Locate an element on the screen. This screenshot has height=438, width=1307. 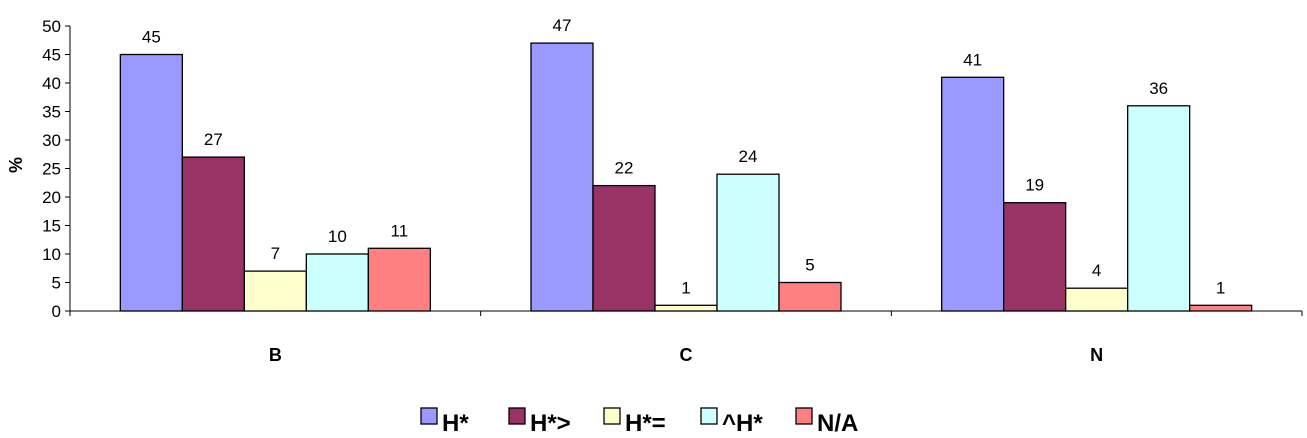
y-tick-label: 45 is located at coordinates (51, 55).